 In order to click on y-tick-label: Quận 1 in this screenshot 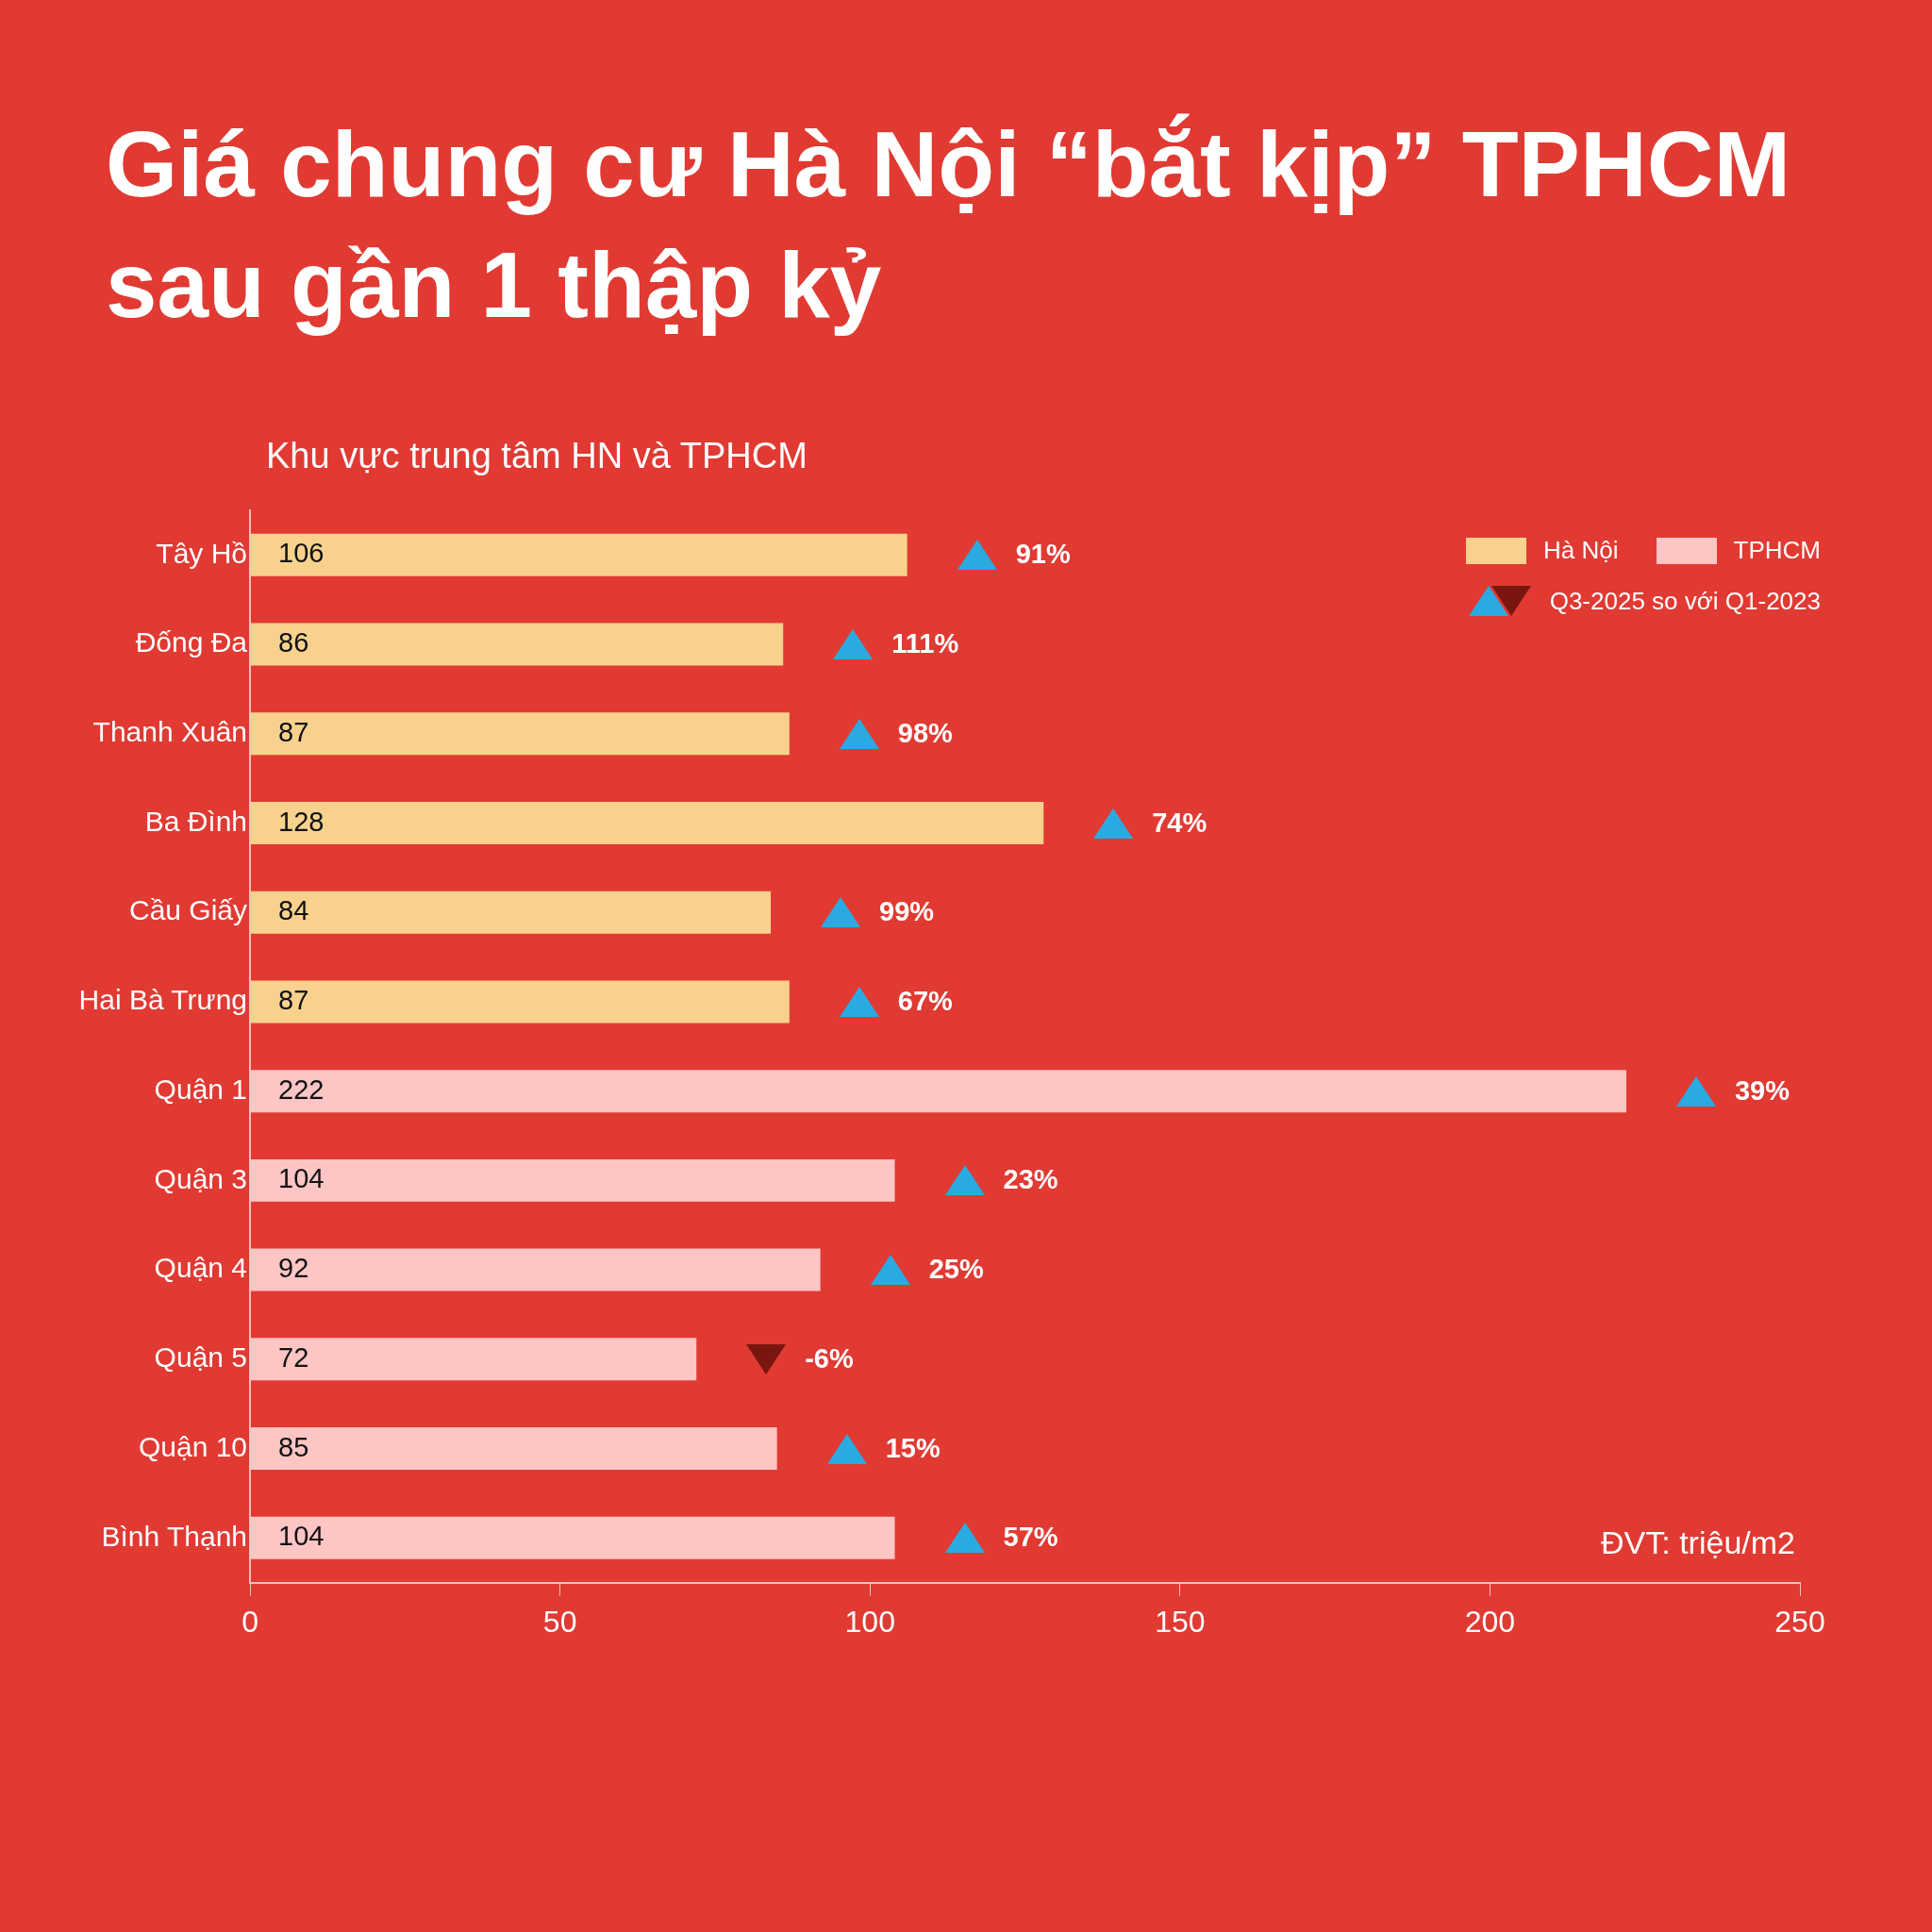, I will do `click(201, 1089)`.